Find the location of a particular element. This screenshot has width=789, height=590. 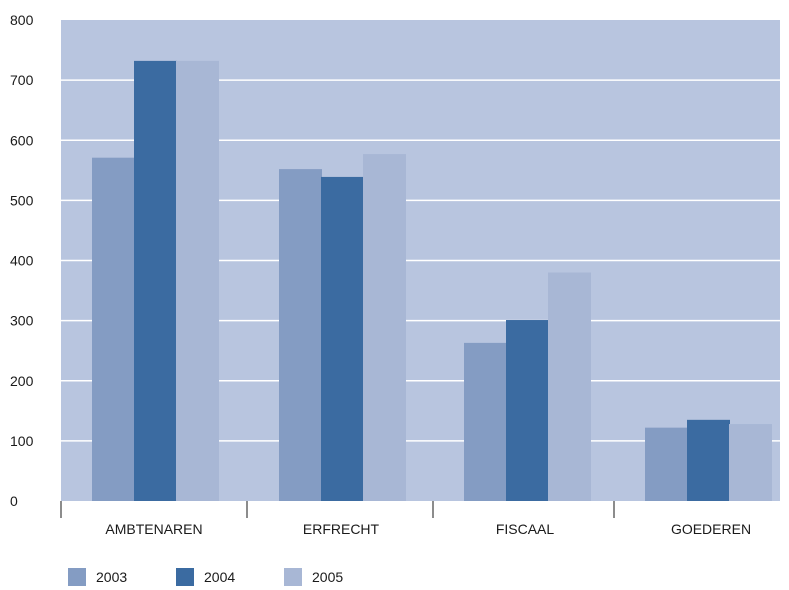

legend-label: 2003 is located at coordinates (112, 577).